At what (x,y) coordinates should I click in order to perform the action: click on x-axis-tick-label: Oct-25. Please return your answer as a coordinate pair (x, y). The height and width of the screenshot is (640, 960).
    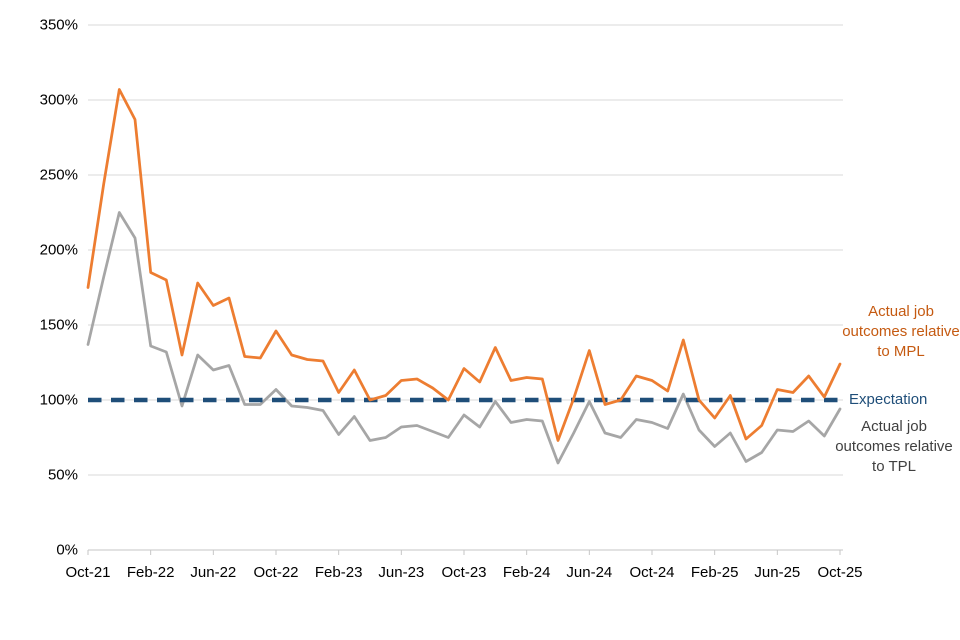
    Looking at the image, I should click on (839, 572).